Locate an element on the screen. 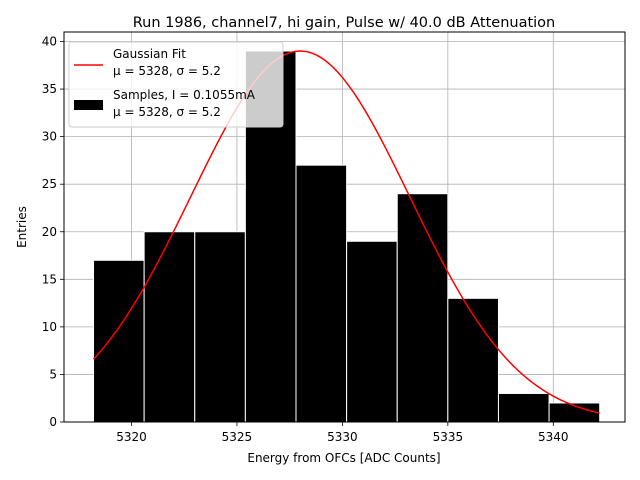 The height and width of the screenshot is (480, 640). legend-samples-marker is located at coordinates (88, 105).